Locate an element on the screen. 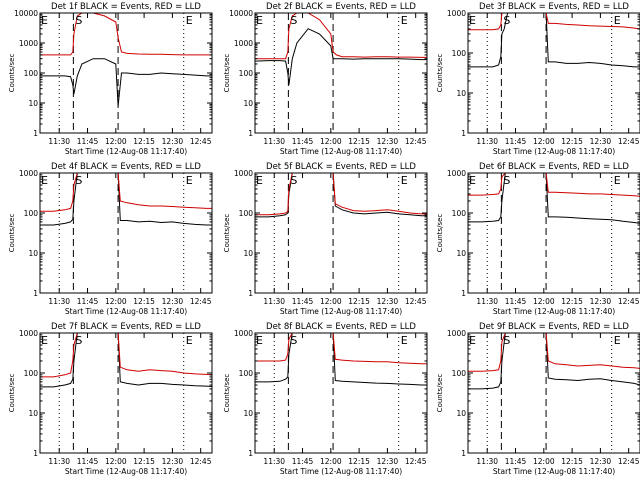 This screenshot has height=480, width=640. panel-title: Det 7f BLACK = Events, RED = LLD is located at coordinates (126, 327).